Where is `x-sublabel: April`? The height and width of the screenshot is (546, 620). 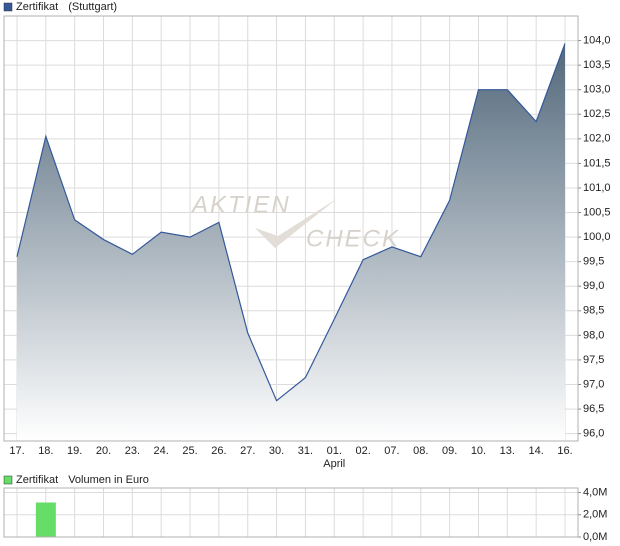 x-sublabel: April is located at coordinates (334, 464).